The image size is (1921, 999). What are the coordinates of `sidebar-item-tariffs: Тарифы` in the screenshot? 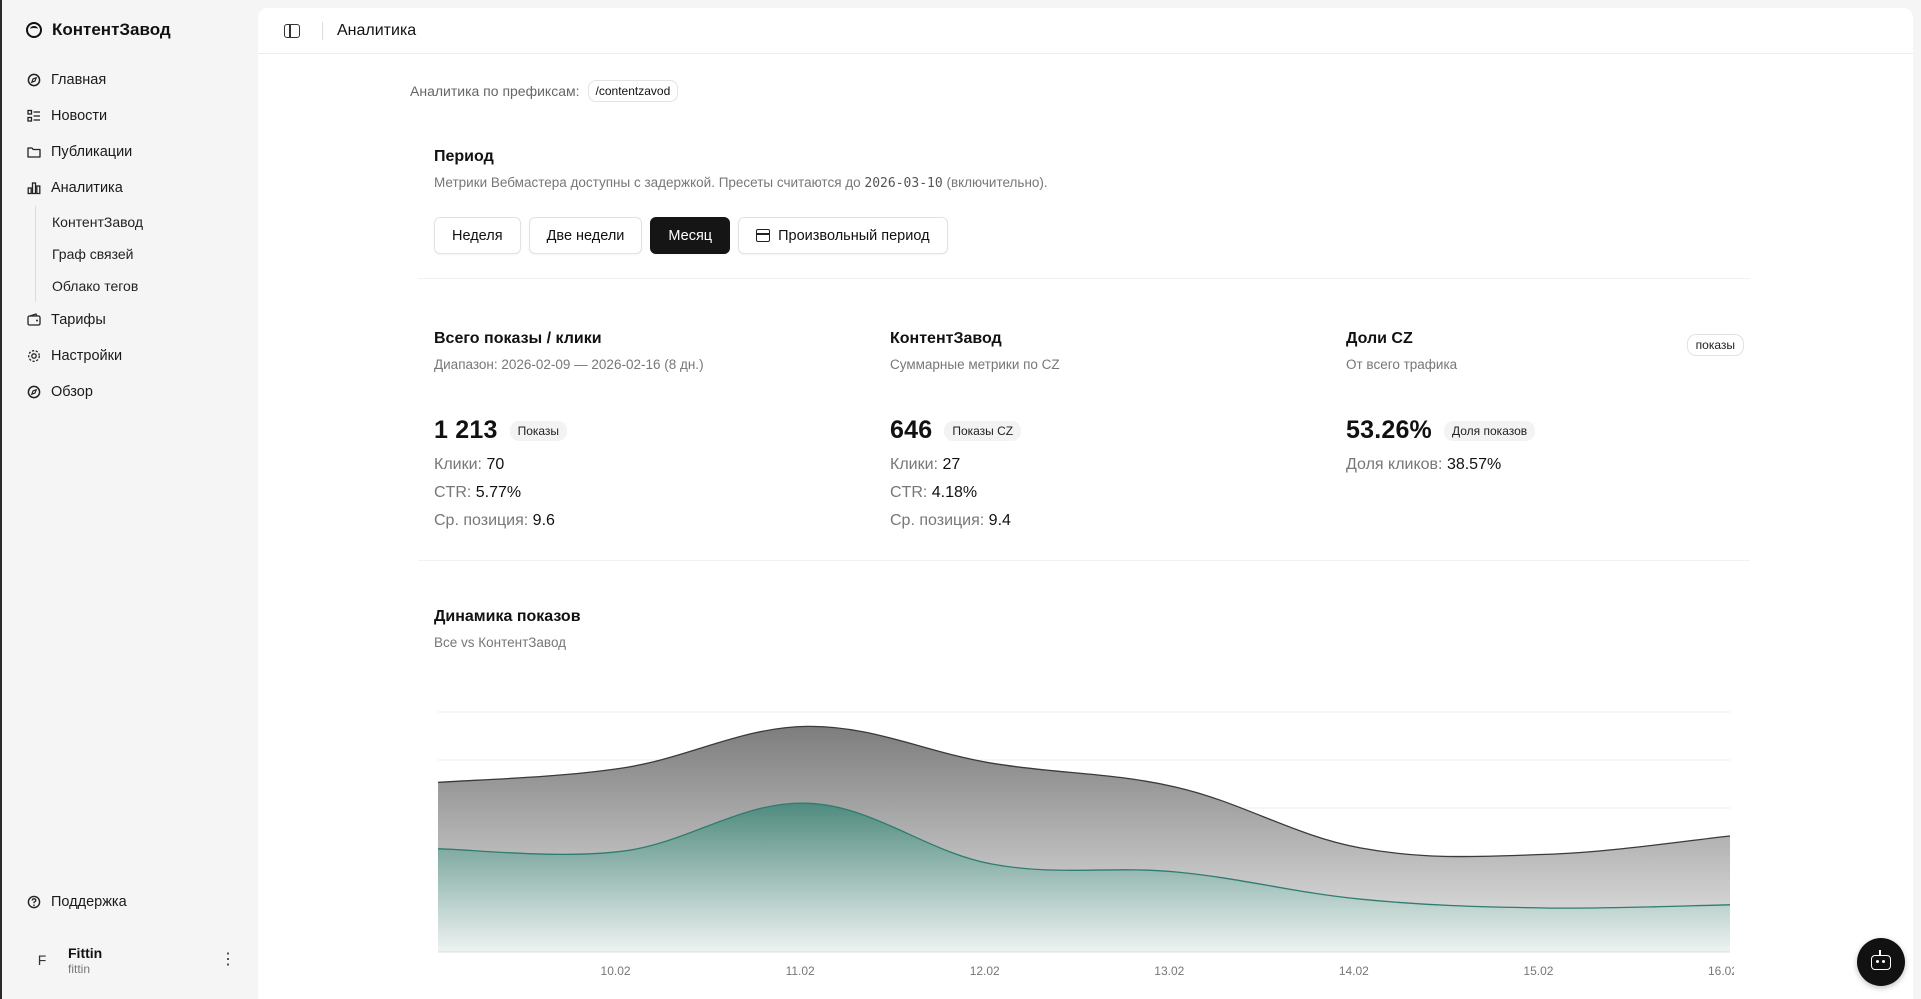 It's located at (132, 320).